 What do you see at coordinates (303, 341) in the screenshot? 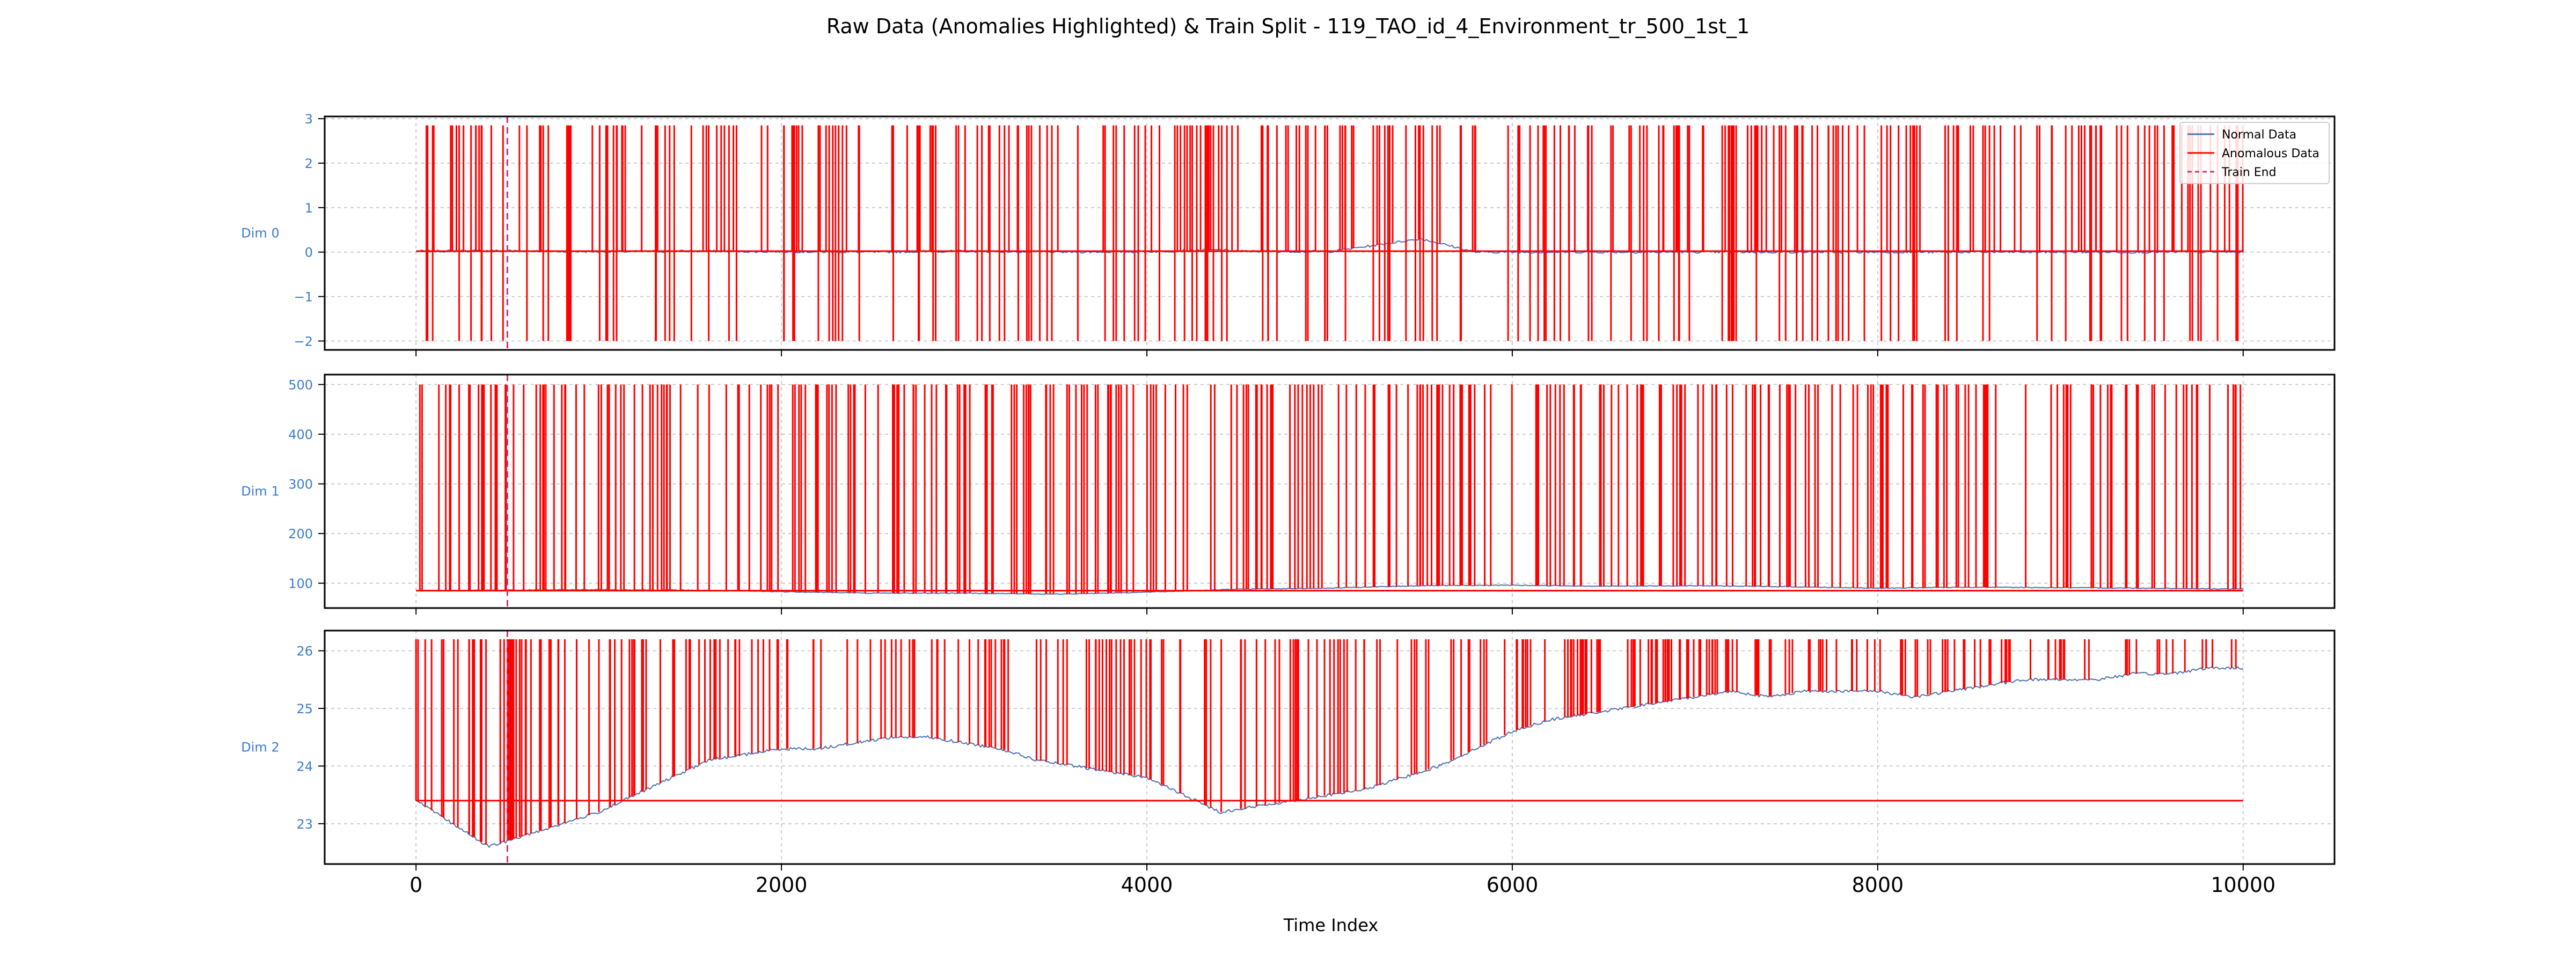
I see `y-tick-label: −2` at bounding box center [303, 341].